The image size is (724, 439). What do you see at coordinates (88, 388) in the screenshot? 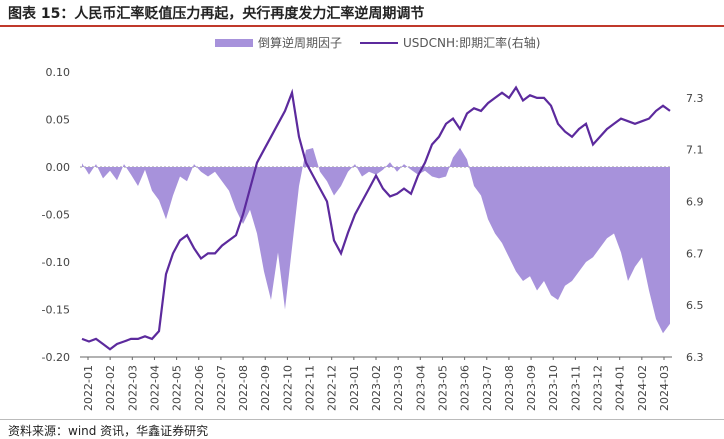
I see `x-tick-label: 2022-01` at bounding box center [88, 388].